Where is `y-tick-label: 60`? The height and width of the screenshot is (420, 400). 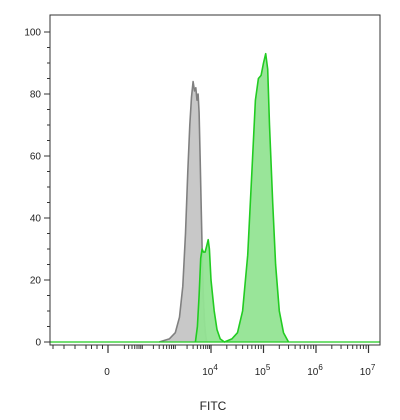
y-tick-label: 60 is located at coordinates (36, 157).